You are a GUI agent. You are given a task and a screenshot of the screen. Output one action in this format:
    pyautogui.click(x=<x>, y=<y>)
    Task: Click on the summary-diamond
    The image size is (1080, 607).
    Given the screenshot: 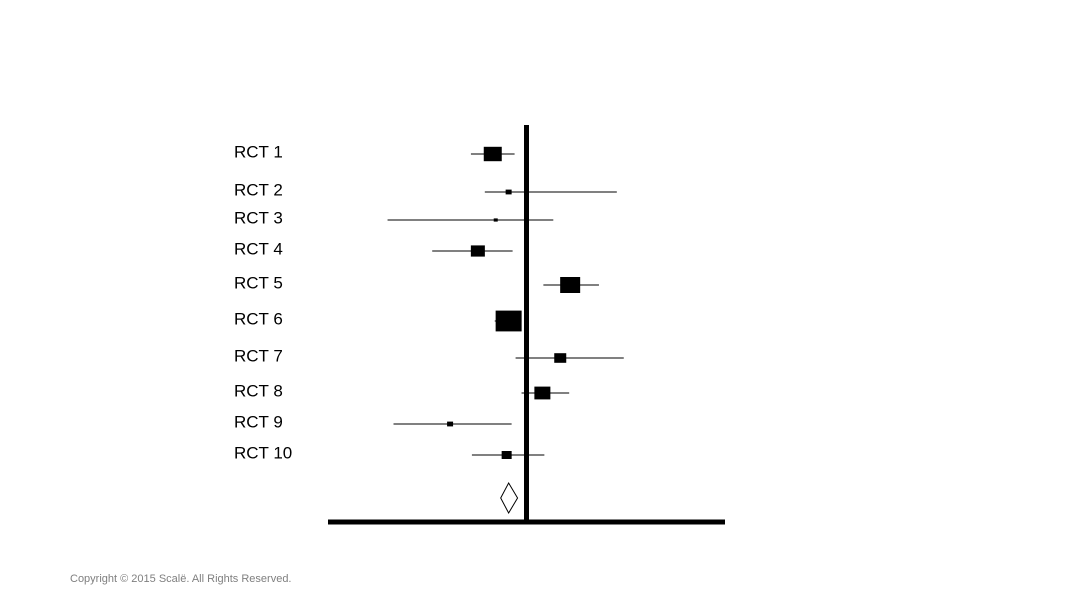 What is the action you would take?
    pyautogui.click(x=509, y=498)
    